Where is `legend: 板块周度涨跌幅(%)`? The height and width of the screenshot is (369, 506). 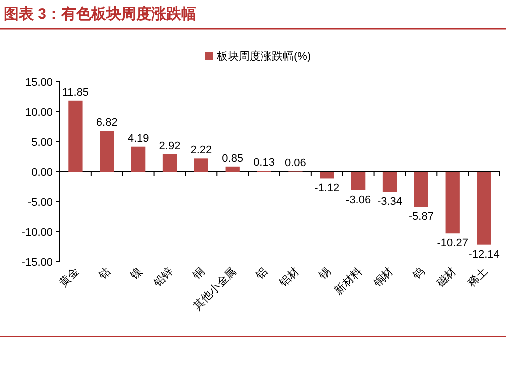 legend: 板块周度涨跌幅(%) is located at coordinates (258, 57).